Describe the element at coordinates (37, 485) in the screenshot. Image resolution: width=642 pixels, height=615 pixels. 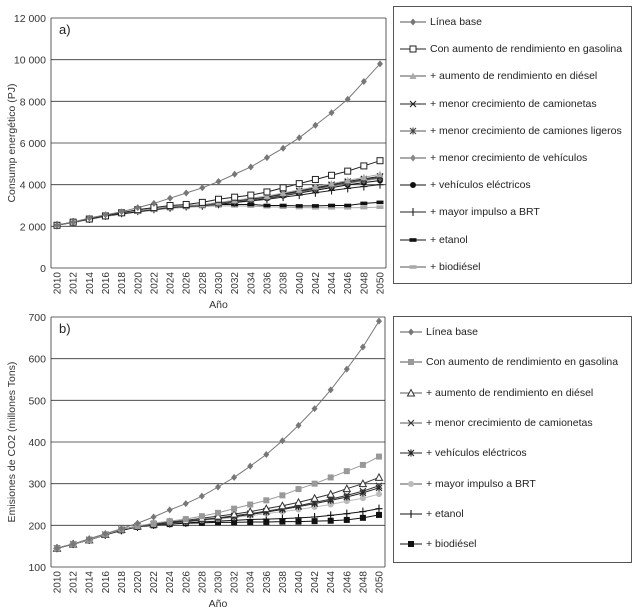
I see `y-tick-label: 300` at that location.